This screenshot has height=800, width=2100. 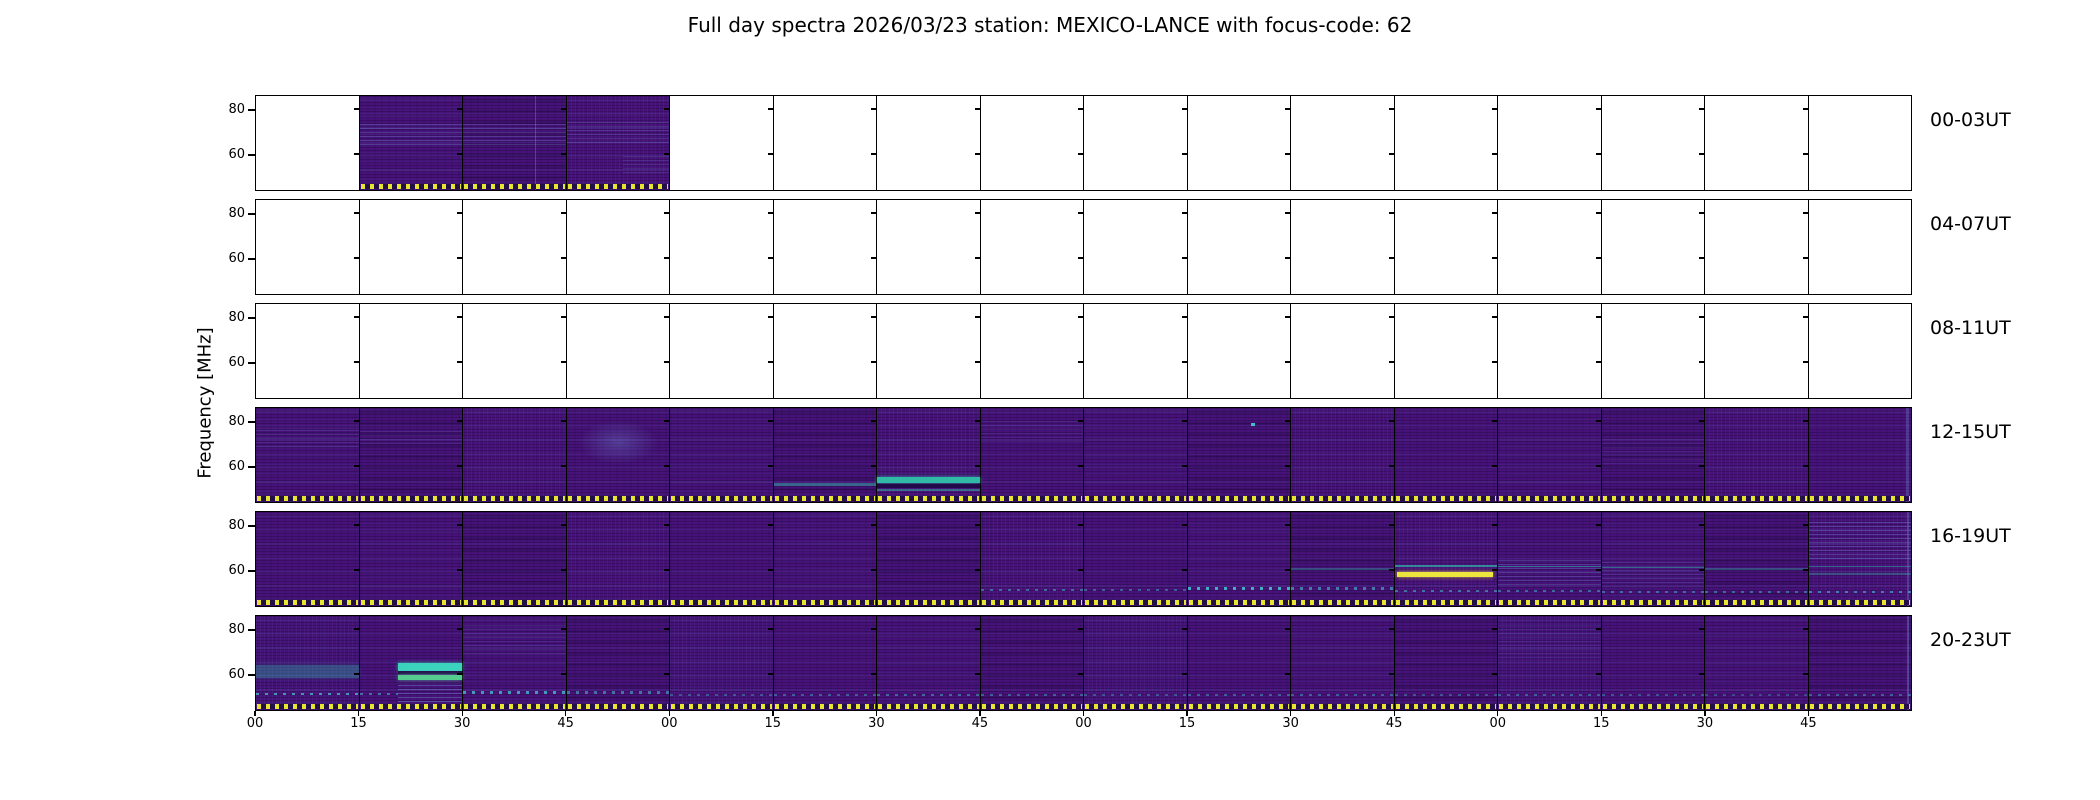 What do you see at coordinates (1498, 723) in the screenshot?
I see `x-tick-label: 00` at bounding box center [1498, 723].